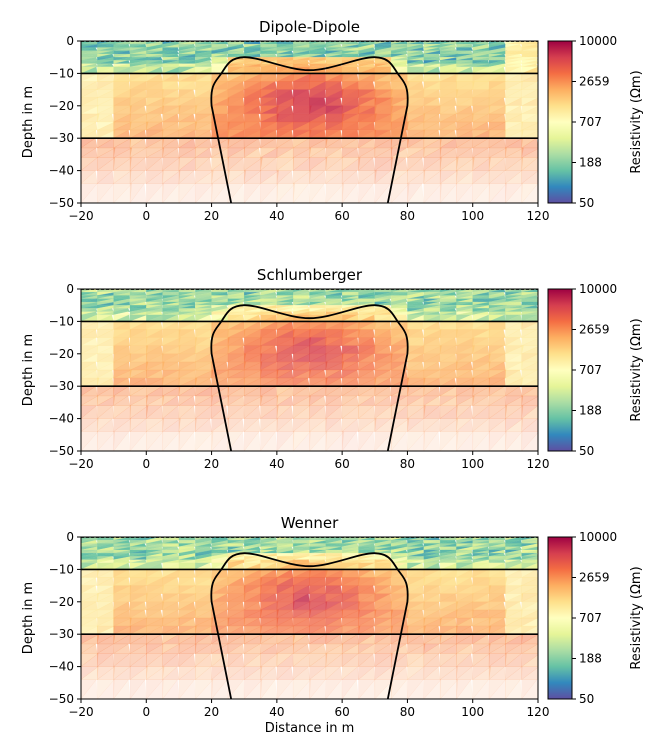  What do you see at coordinates (538, 712) in the screenshot?
I see `x-tick-label: 120` at bounding box center [538, 712].